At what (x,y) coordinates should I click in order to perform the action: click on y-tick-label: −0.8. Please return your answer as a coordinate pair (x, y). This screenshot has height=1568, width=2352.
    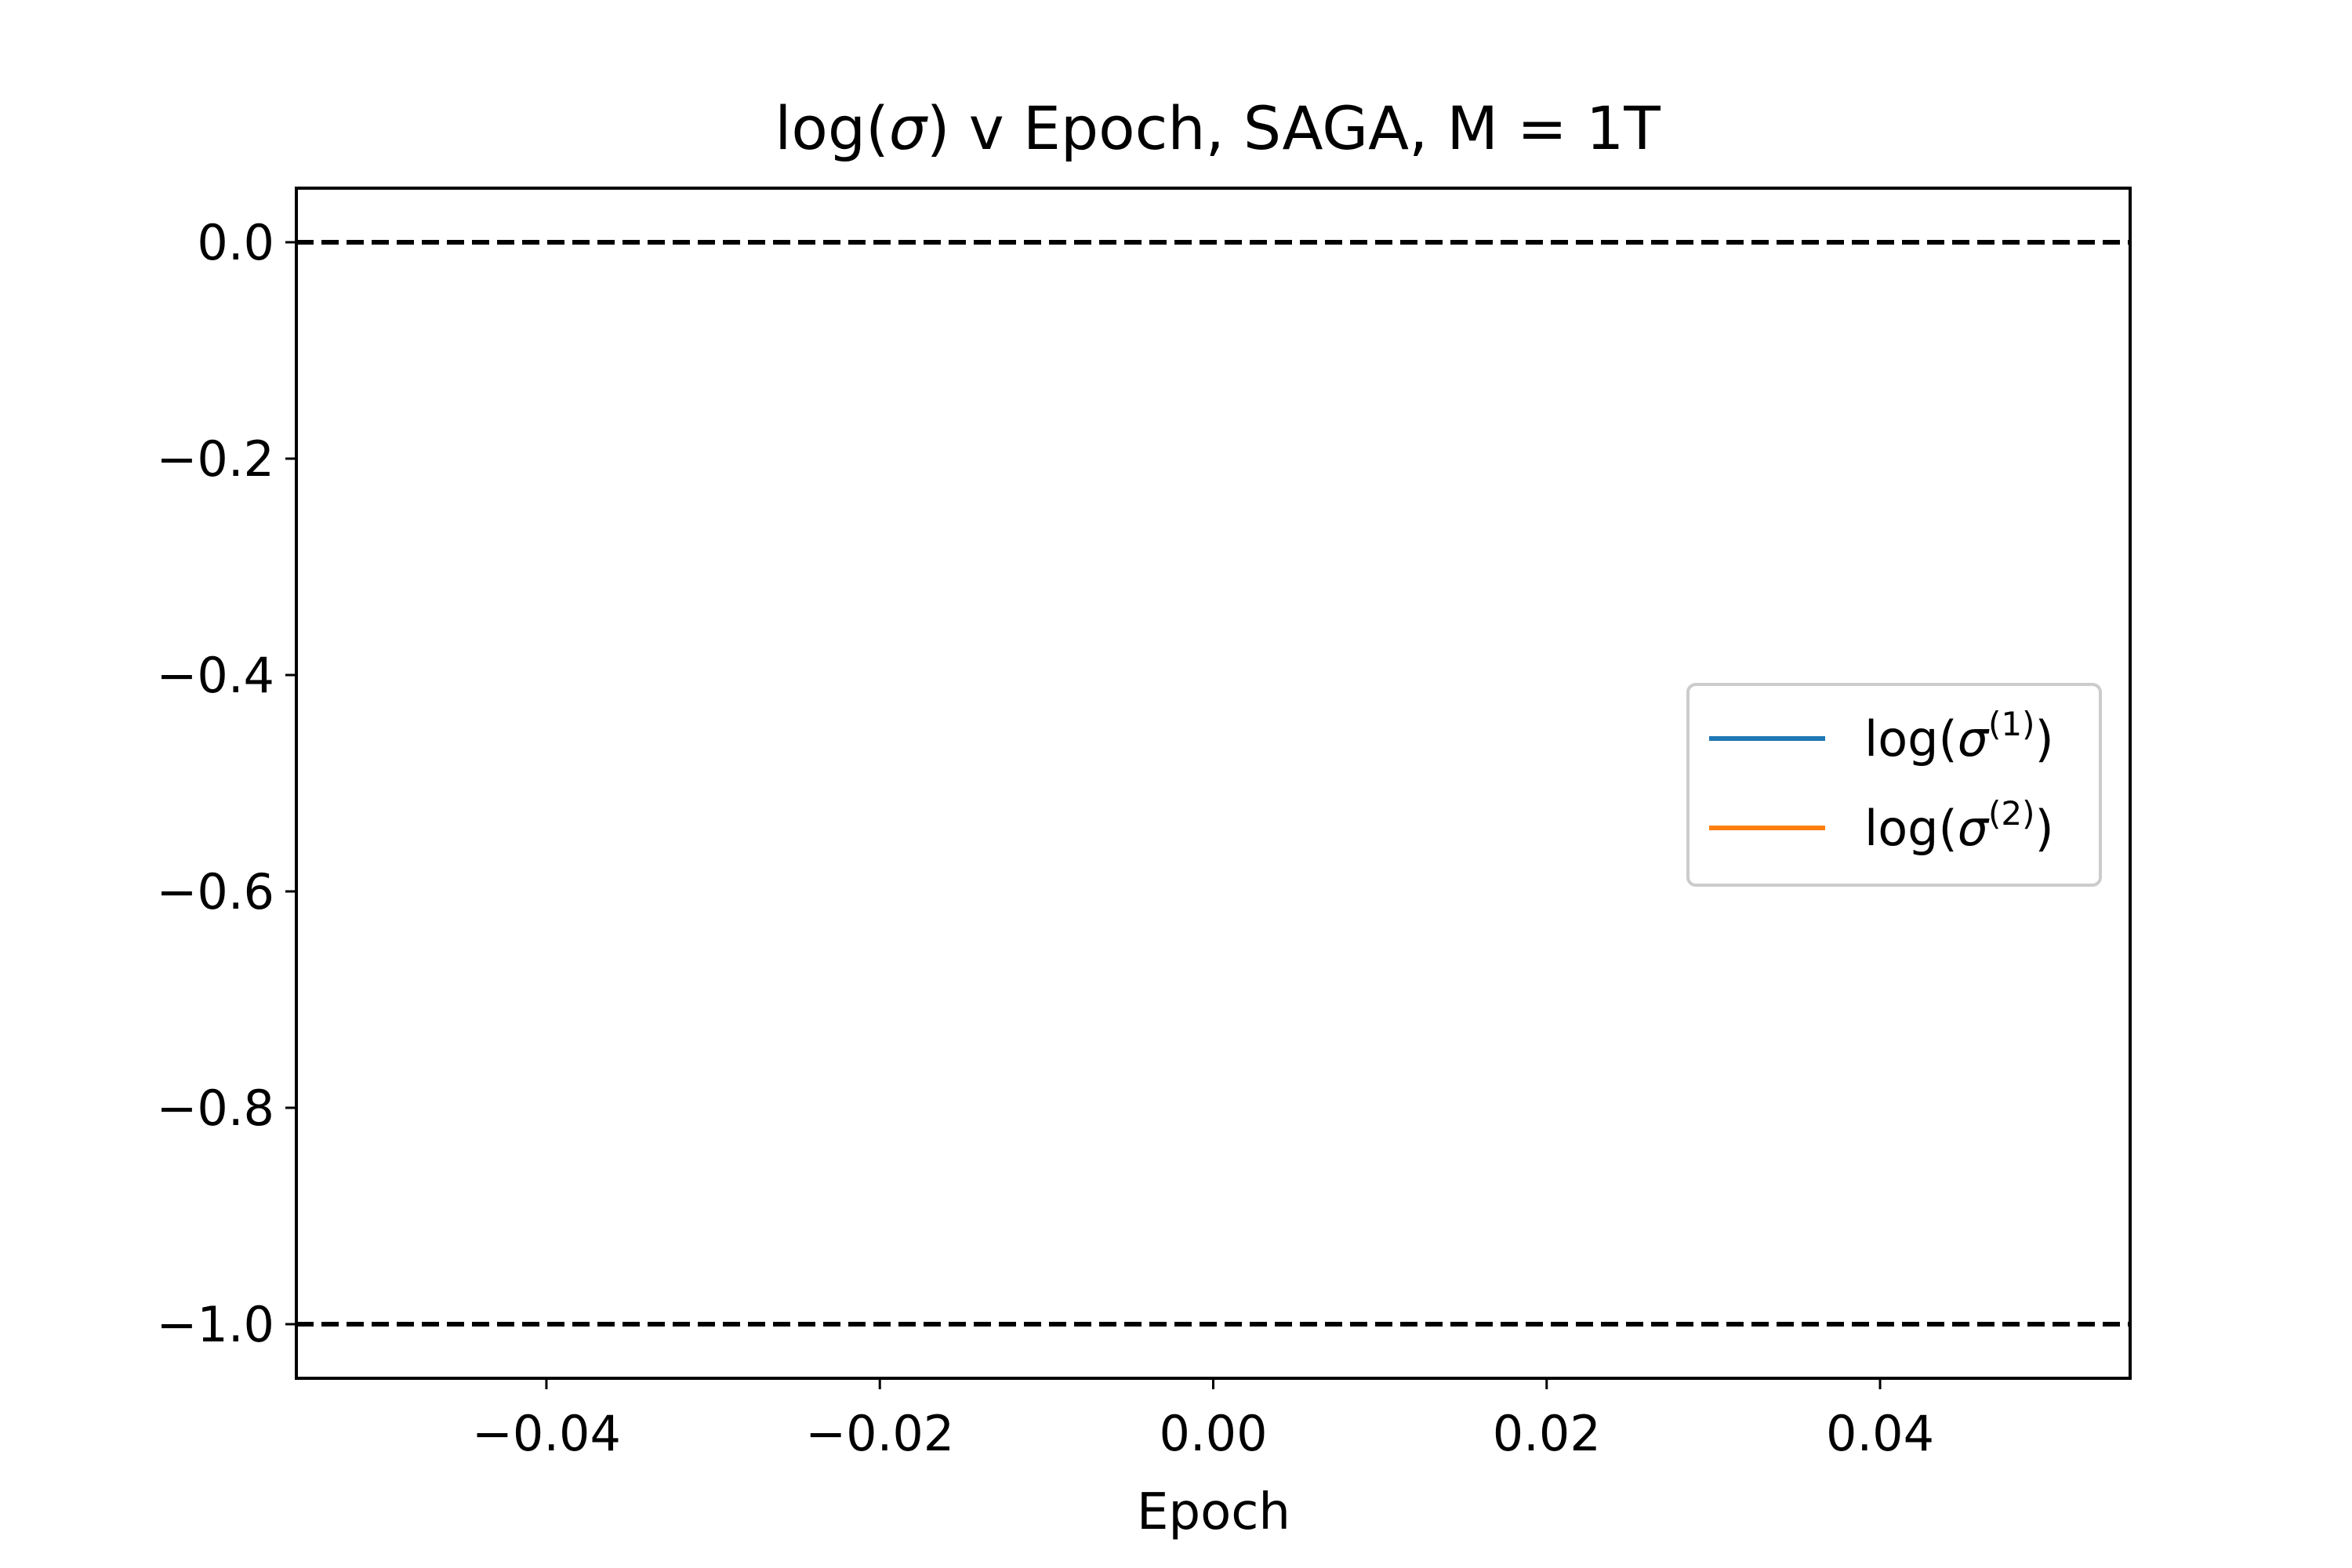
    Looking at the image, I should click on (215, 1108).